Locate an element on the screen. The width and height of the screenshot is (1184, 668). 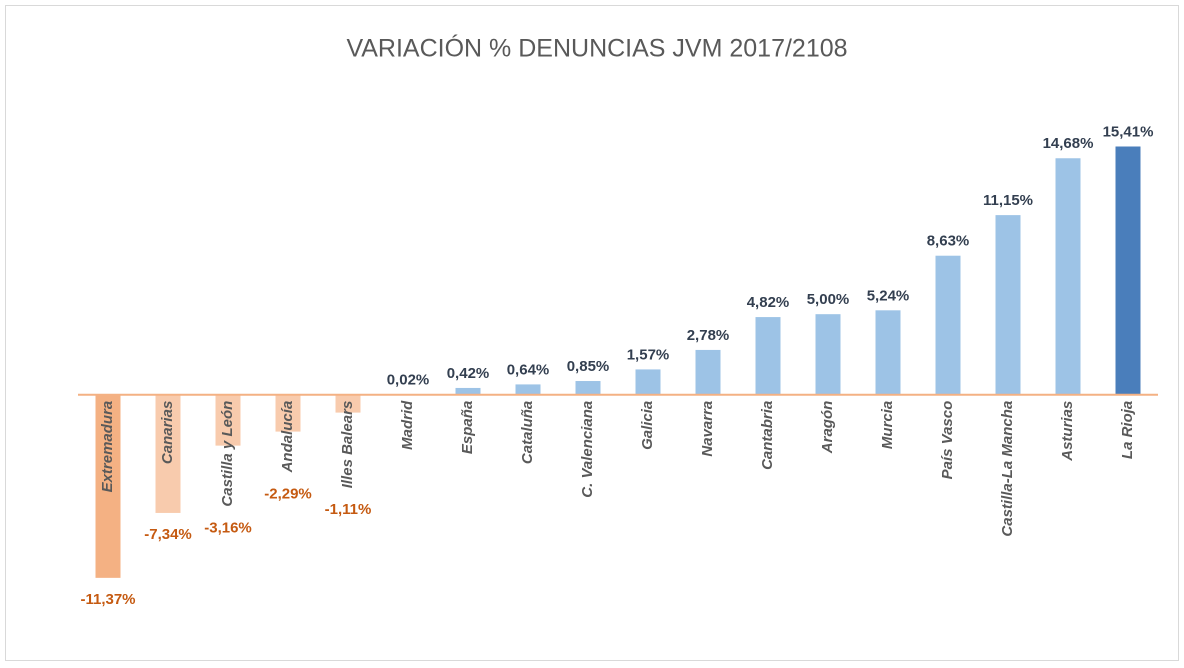
x-tick-label: País Vasco is located at coordinates (947, 440).